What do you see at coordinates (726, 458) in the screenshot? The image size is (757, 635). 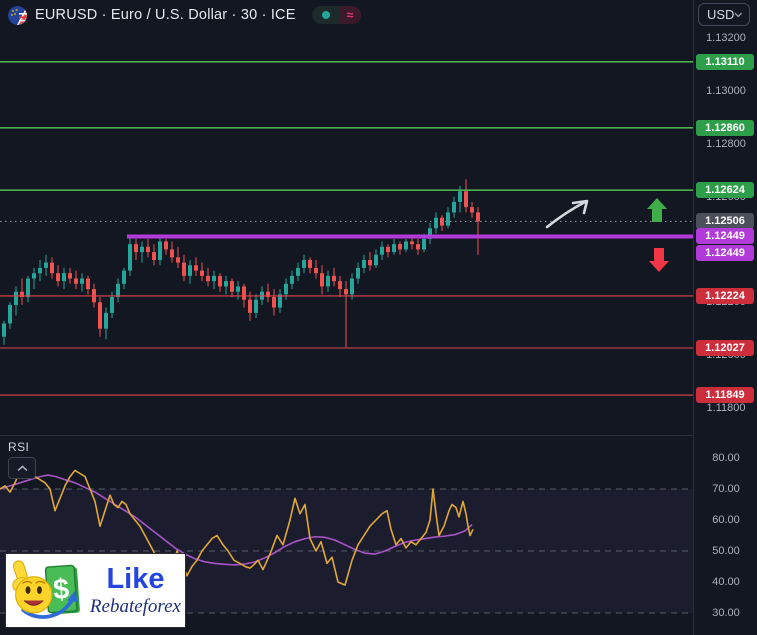 I see `rsi-axis-label: 80.00` at bounding box center [726, 458].